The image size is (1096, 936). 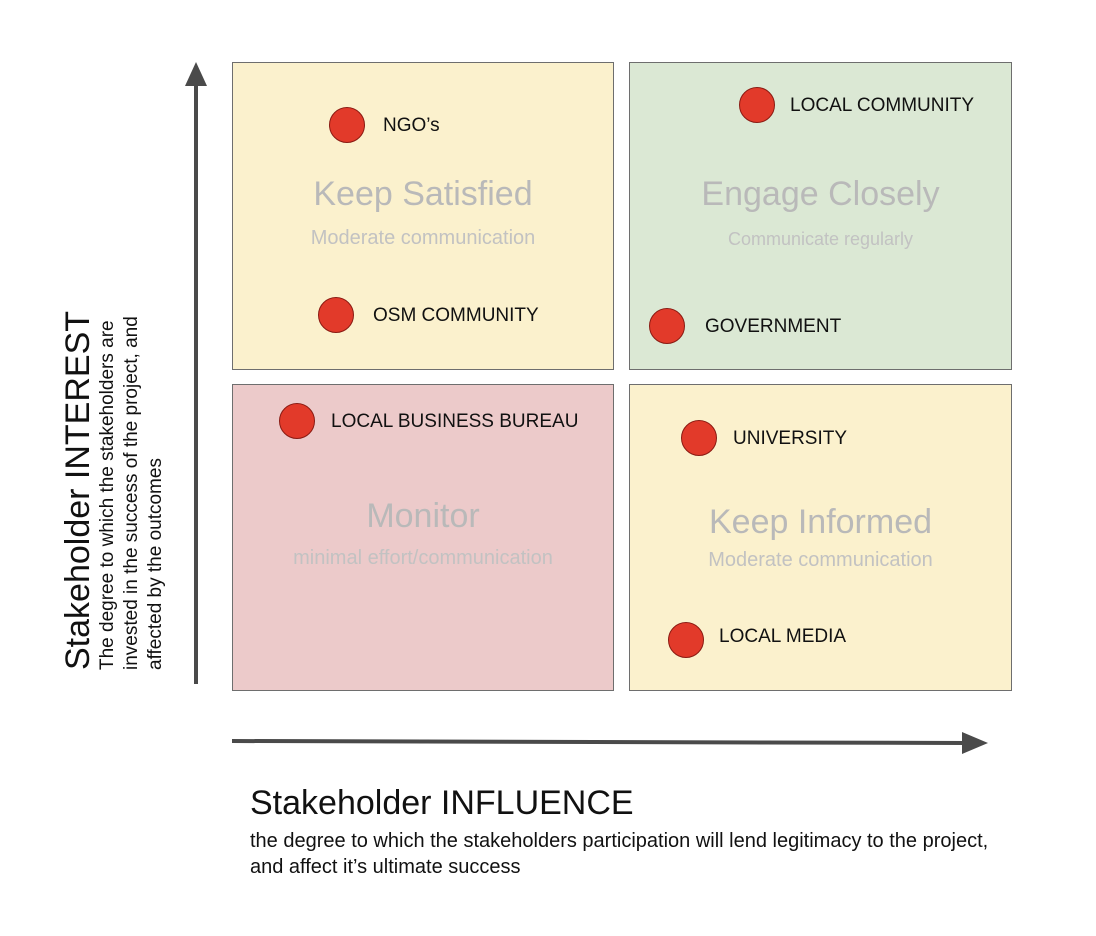 What do you see at coordinates (757, 105) in the screenshot?
I see `stakeholder-marker-local-community` at bounding box center [757, 105].